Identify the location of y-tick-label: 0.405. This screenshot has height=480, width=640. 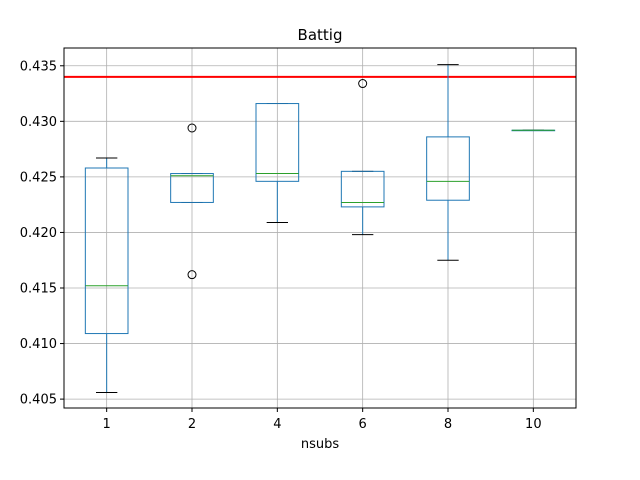
(38, 400).